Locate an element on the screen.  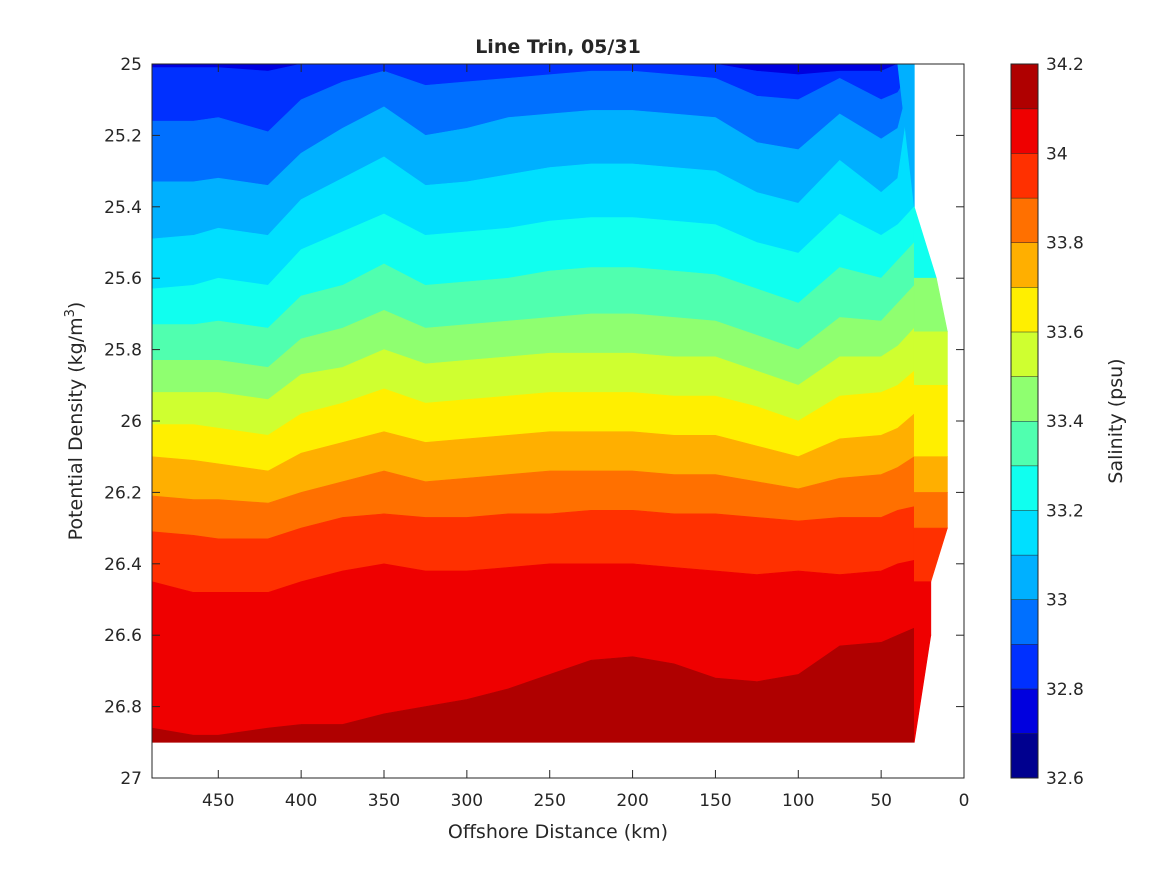
y-tick-label: 26 is located at coordinates (131, 422).